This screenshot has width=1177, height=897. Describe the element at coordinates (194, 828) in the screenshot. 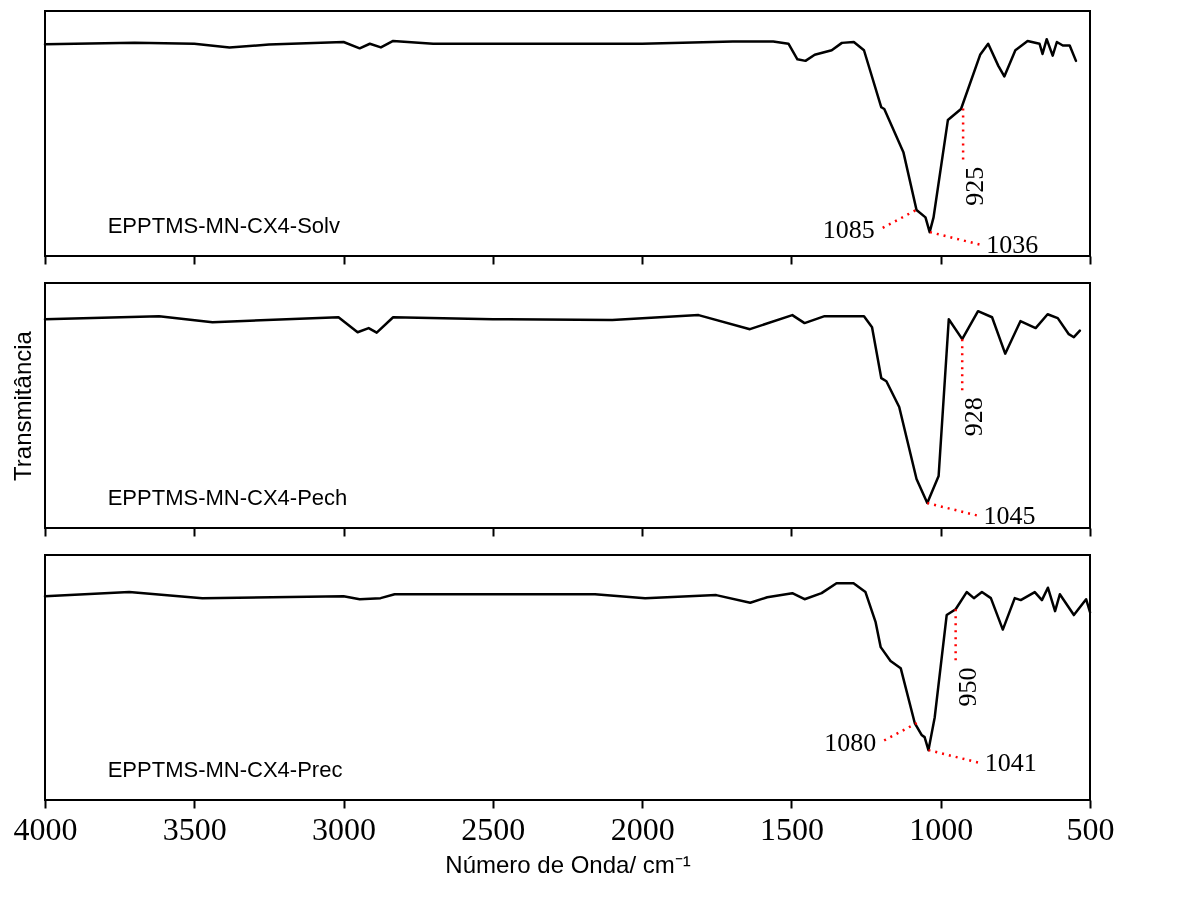

I see `x-tick-label: 3500` at that location.